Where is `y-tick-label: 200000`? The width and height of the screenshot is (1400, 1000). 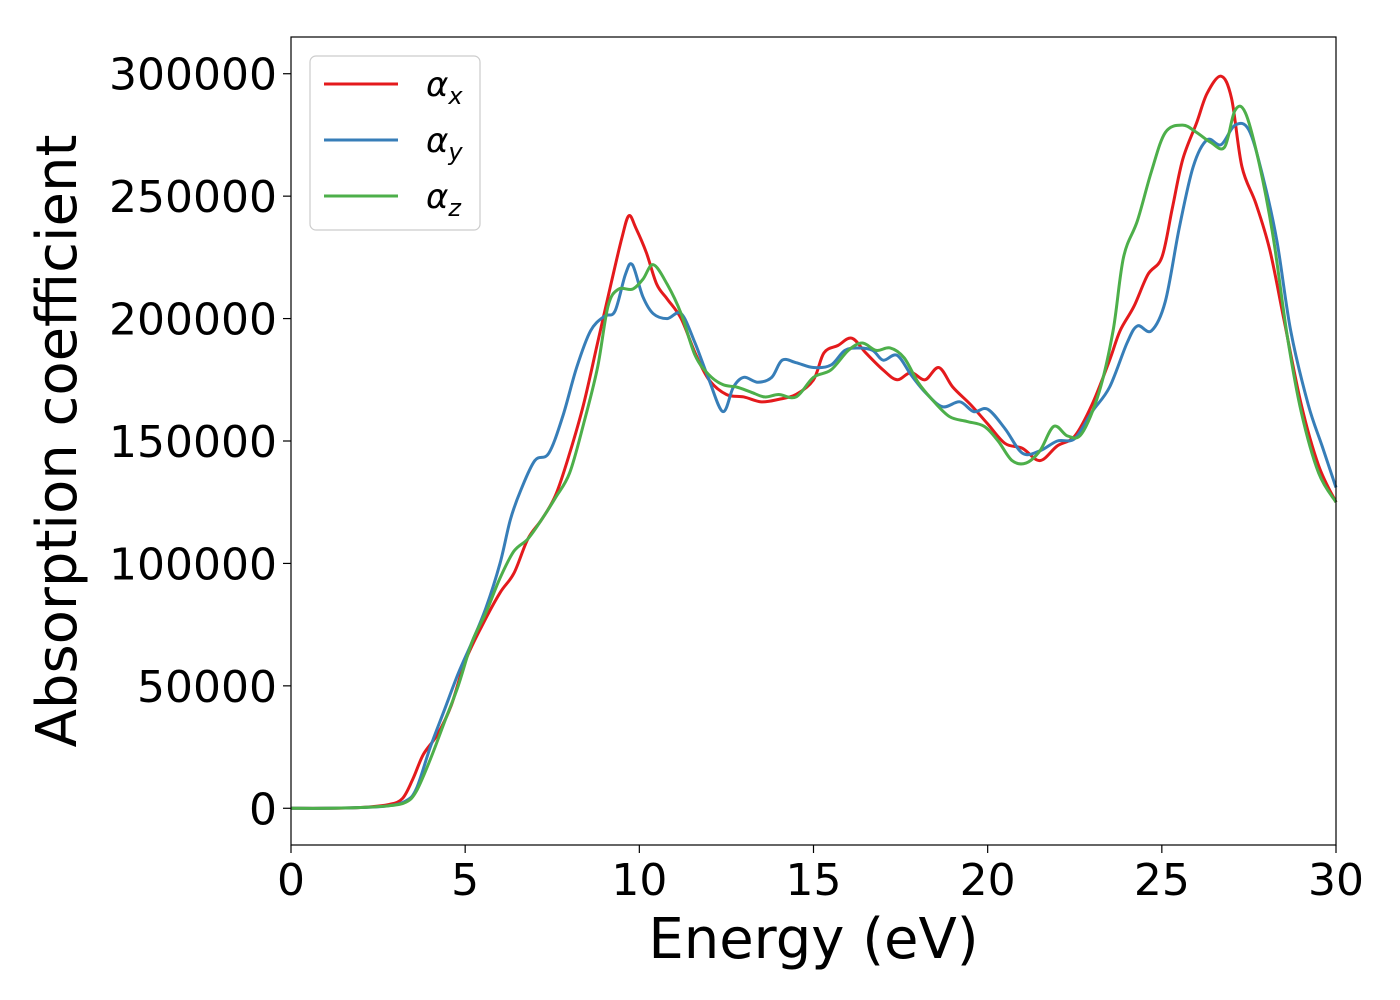 y-tick-label: 200000 is located at coordinates (193, 320).